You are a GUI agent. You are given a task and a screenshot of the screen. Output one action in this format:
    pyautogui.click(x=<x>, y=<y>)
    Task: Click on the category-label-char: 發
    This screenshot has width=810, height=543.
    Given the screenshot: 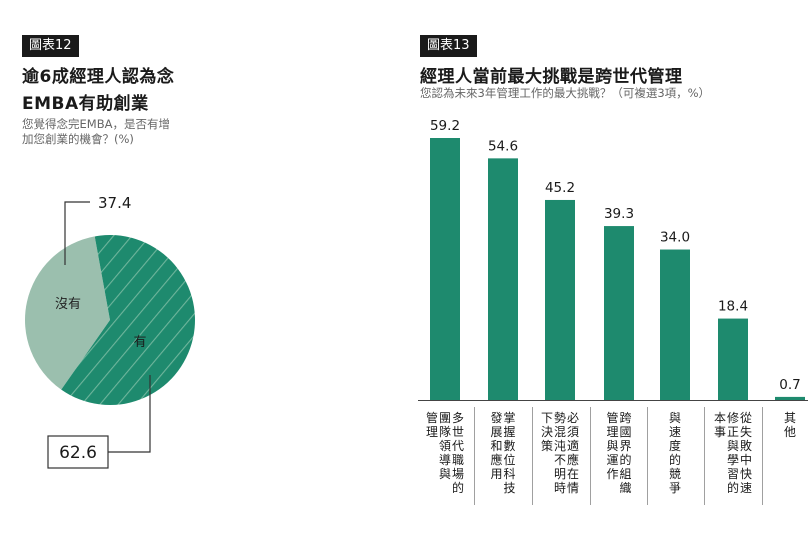 What is the action you would take?
    pyautogui.click(x=496, y=417)
    